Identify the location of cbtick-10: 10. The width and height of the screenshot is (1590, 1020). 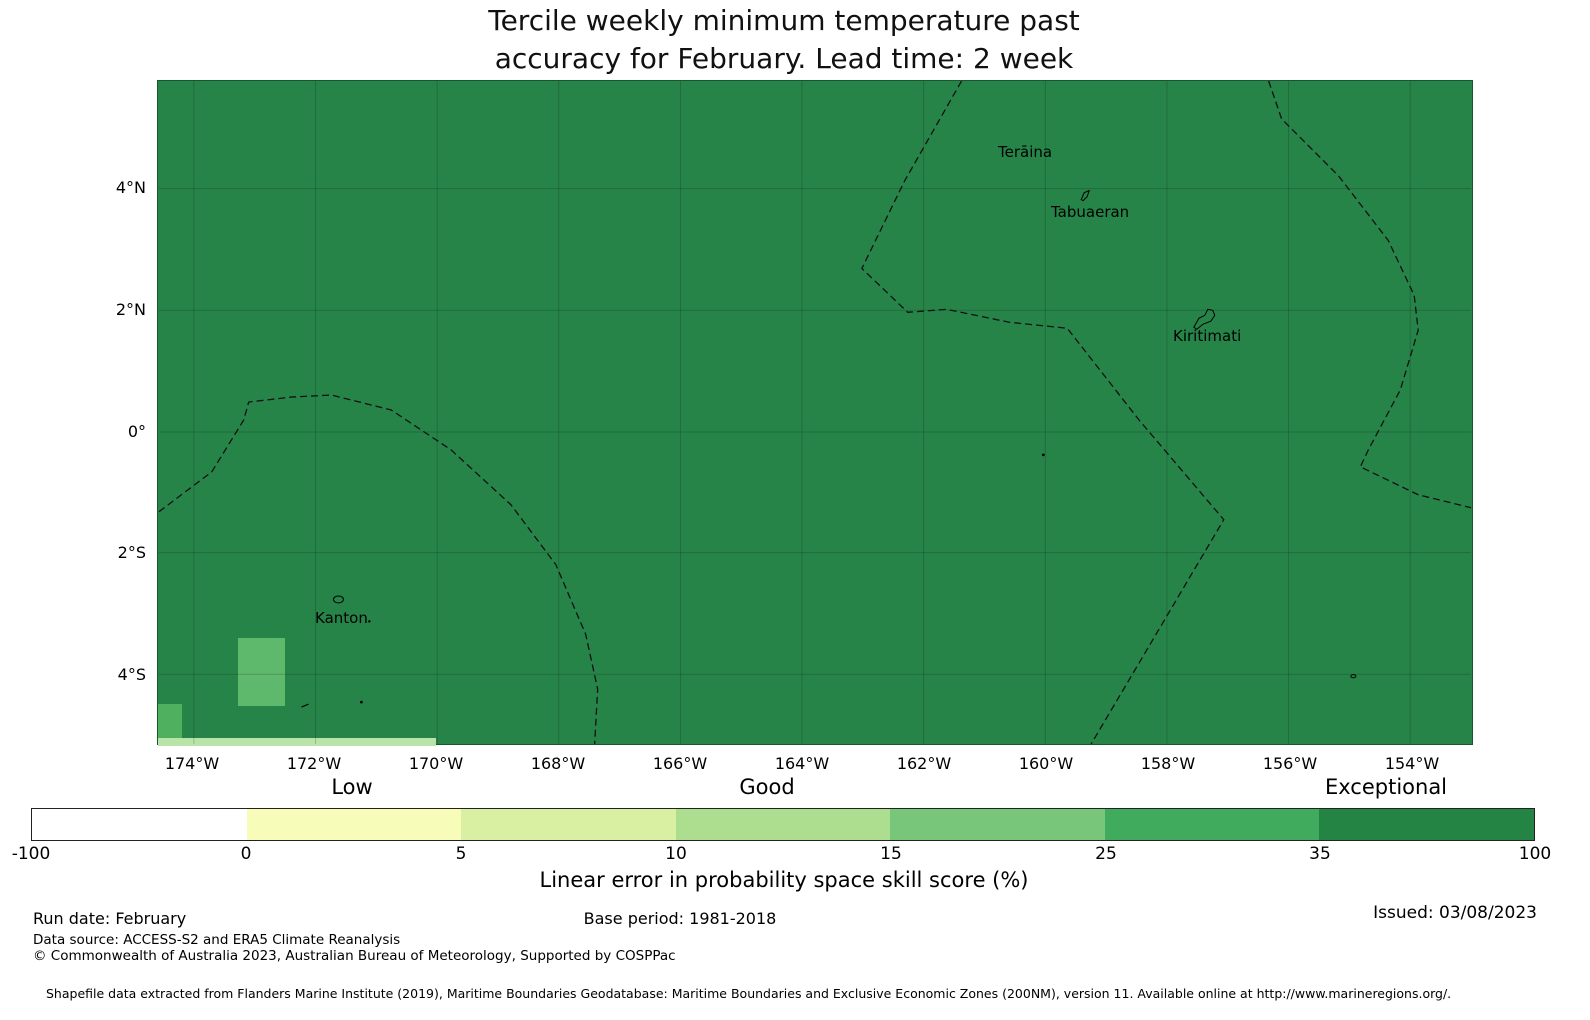
(676, 854).